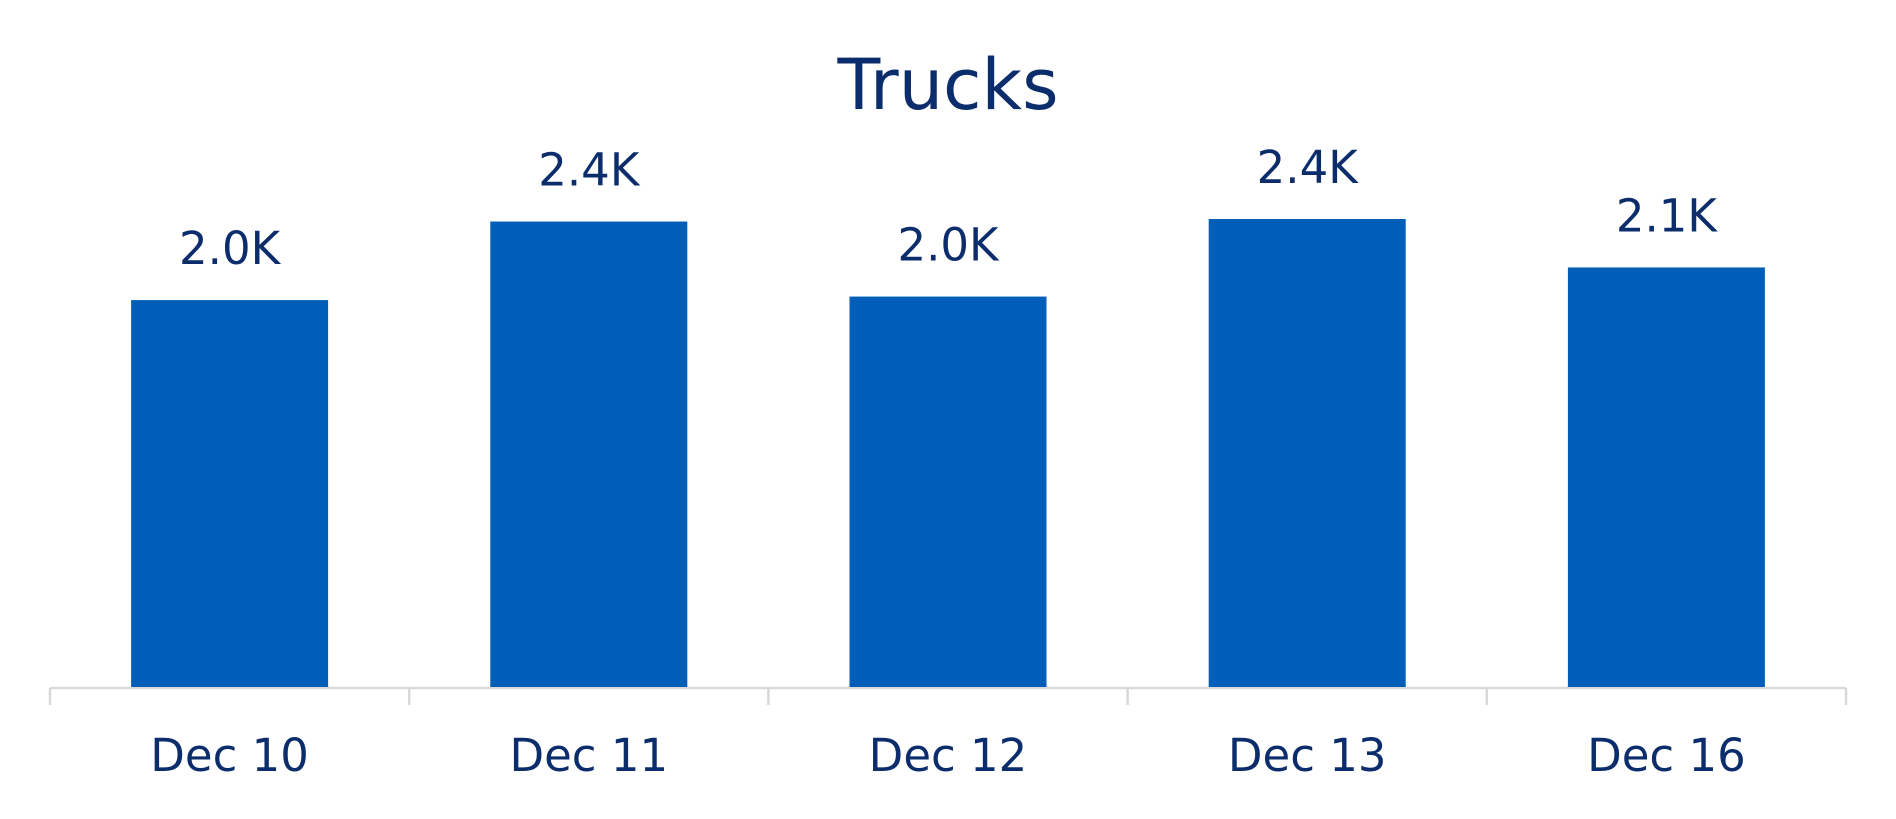 The image size is (1896, 819). What do you see at coordinates (1667, 215) in the screenshot?
I see `value-label: 2.1K` at bounding box center [1667, 215].